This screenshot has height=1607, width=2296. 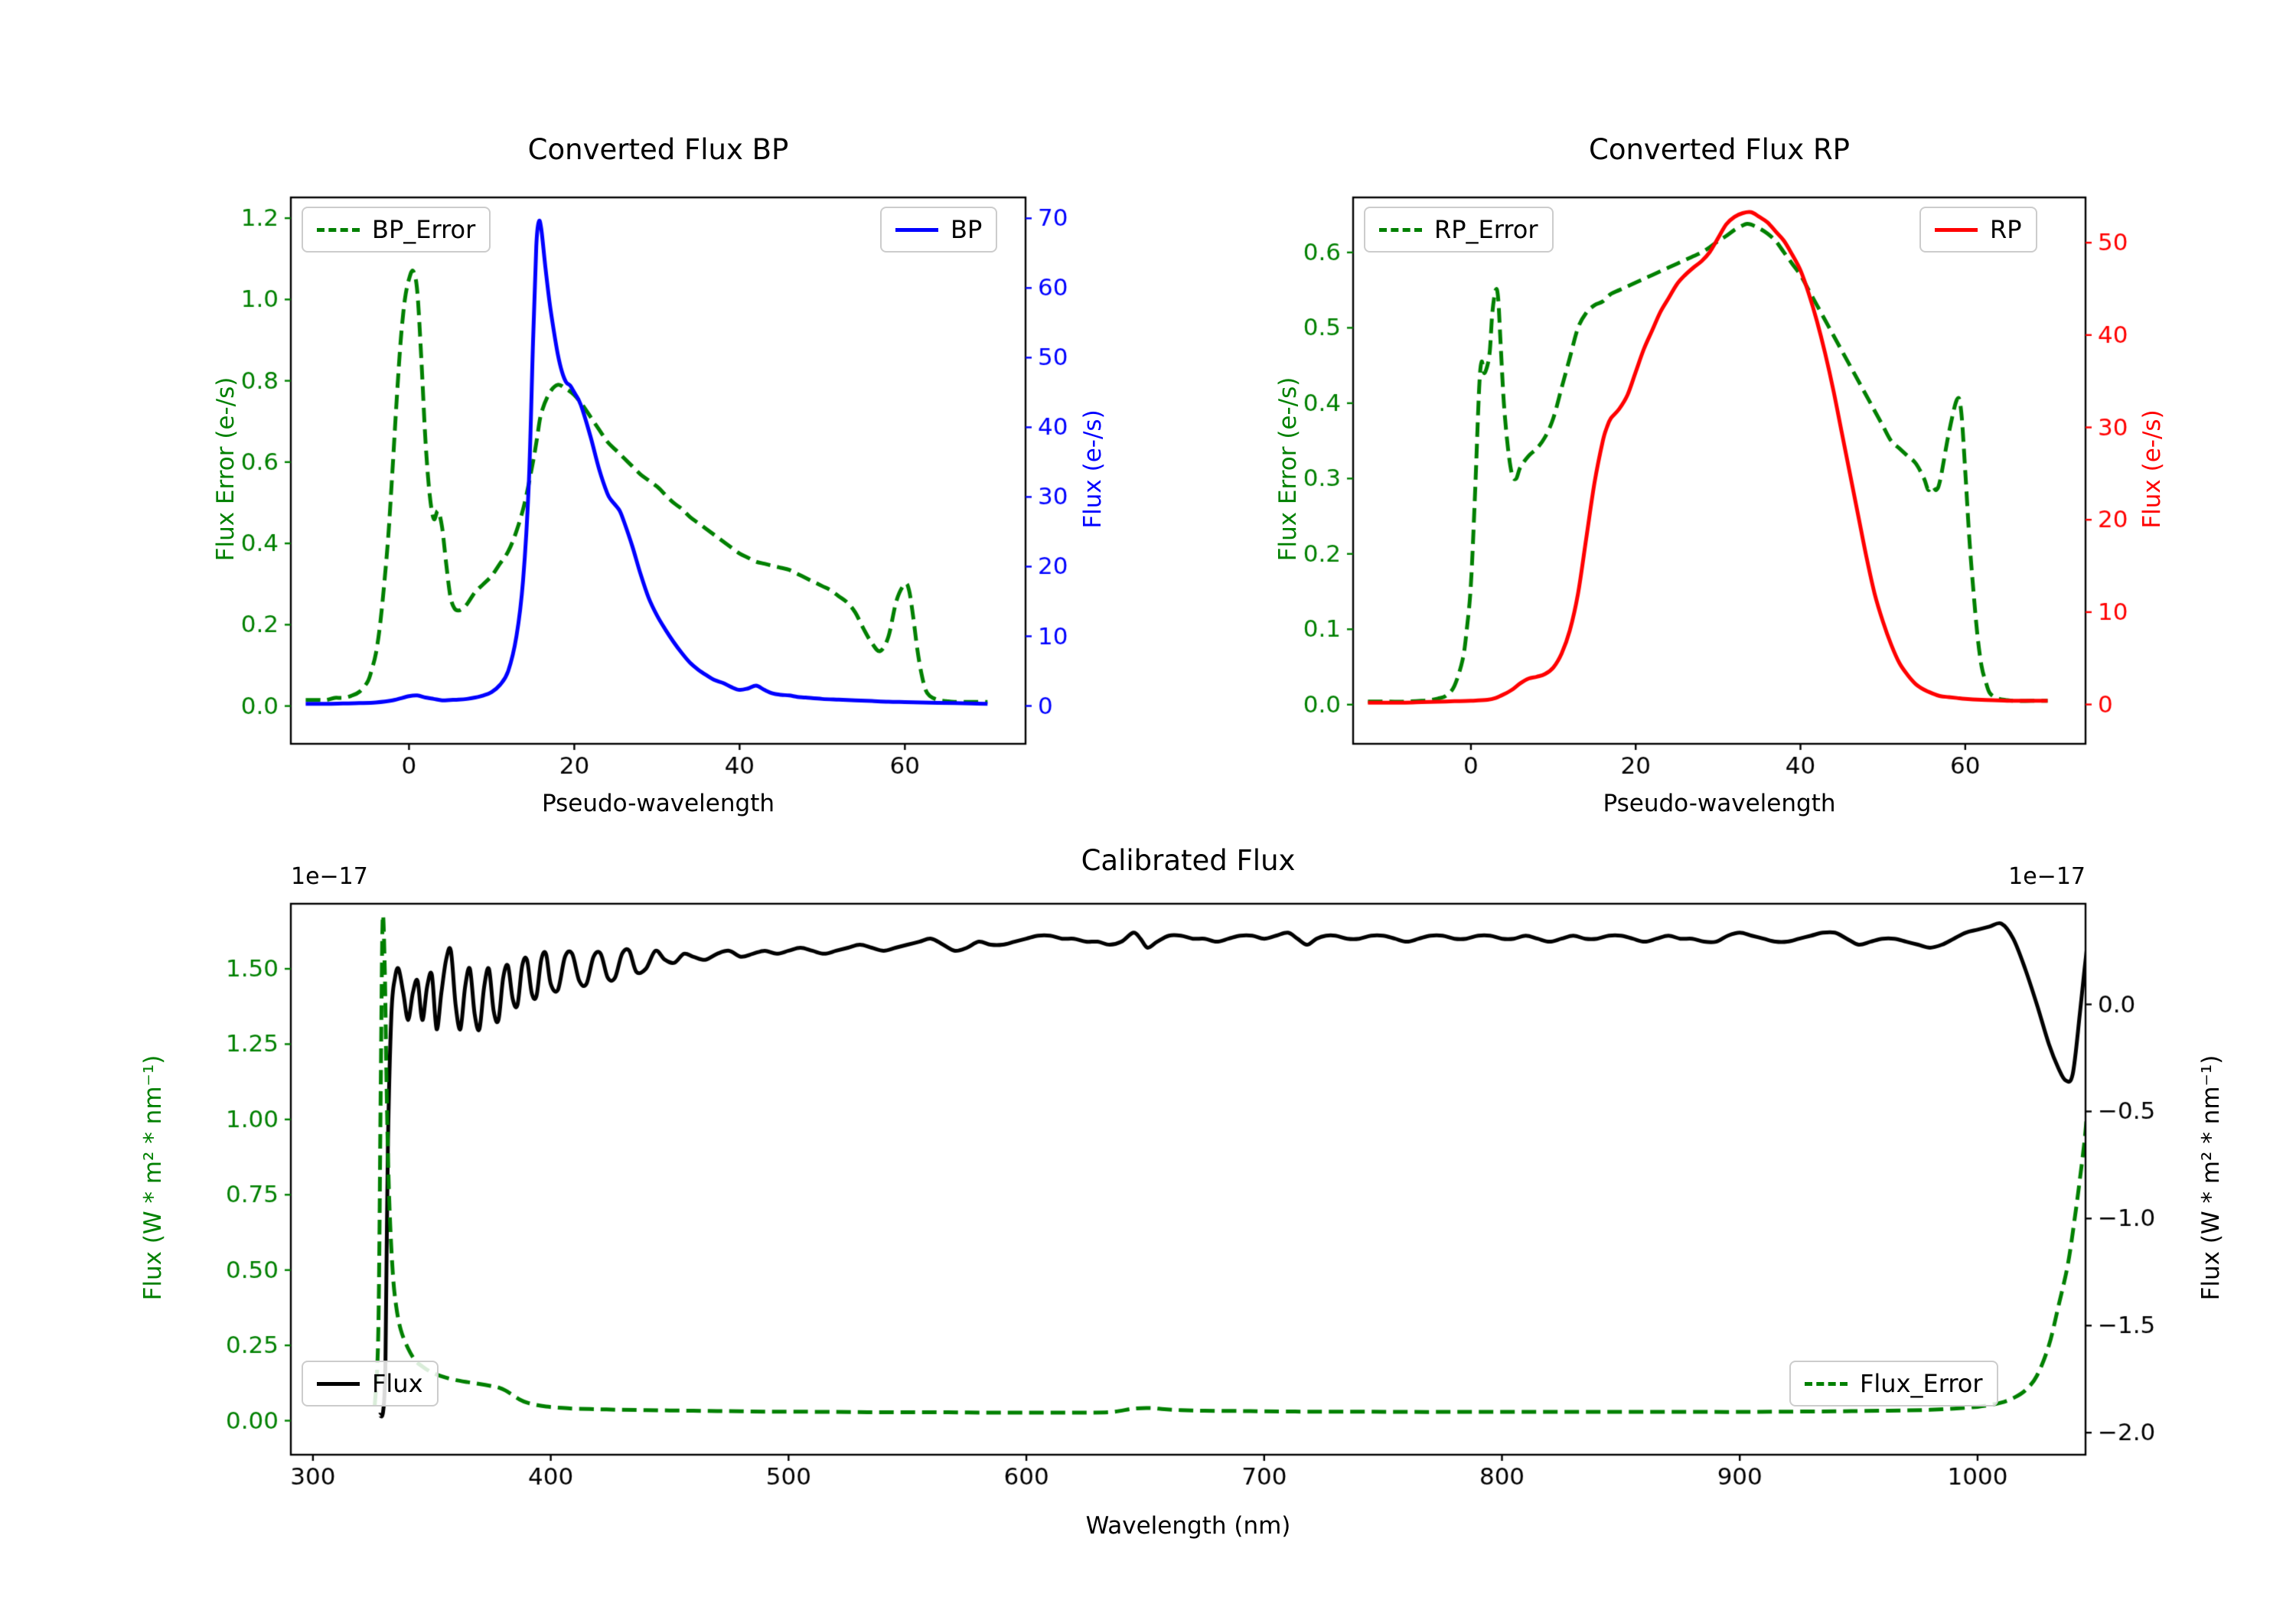 What do you see at coordinates (658, 150) in the screenshot?
I see `bp-chart-title: Converted Flux BP` at bounding box center [658, 150].